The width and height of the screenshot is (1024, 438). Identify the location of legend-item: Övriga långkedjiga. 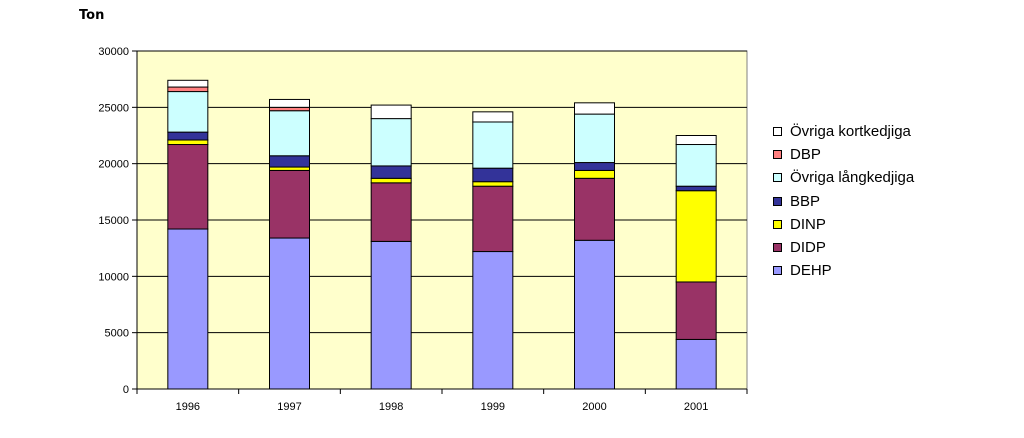
(843, 177).